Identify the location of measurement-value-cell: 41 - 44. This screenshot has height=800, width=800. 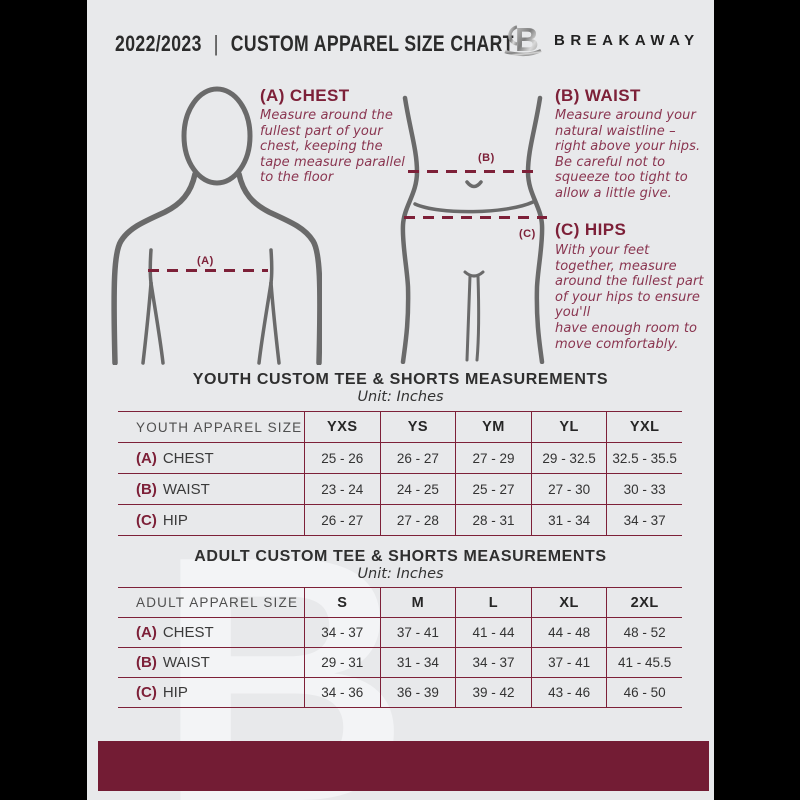
(493, 633).